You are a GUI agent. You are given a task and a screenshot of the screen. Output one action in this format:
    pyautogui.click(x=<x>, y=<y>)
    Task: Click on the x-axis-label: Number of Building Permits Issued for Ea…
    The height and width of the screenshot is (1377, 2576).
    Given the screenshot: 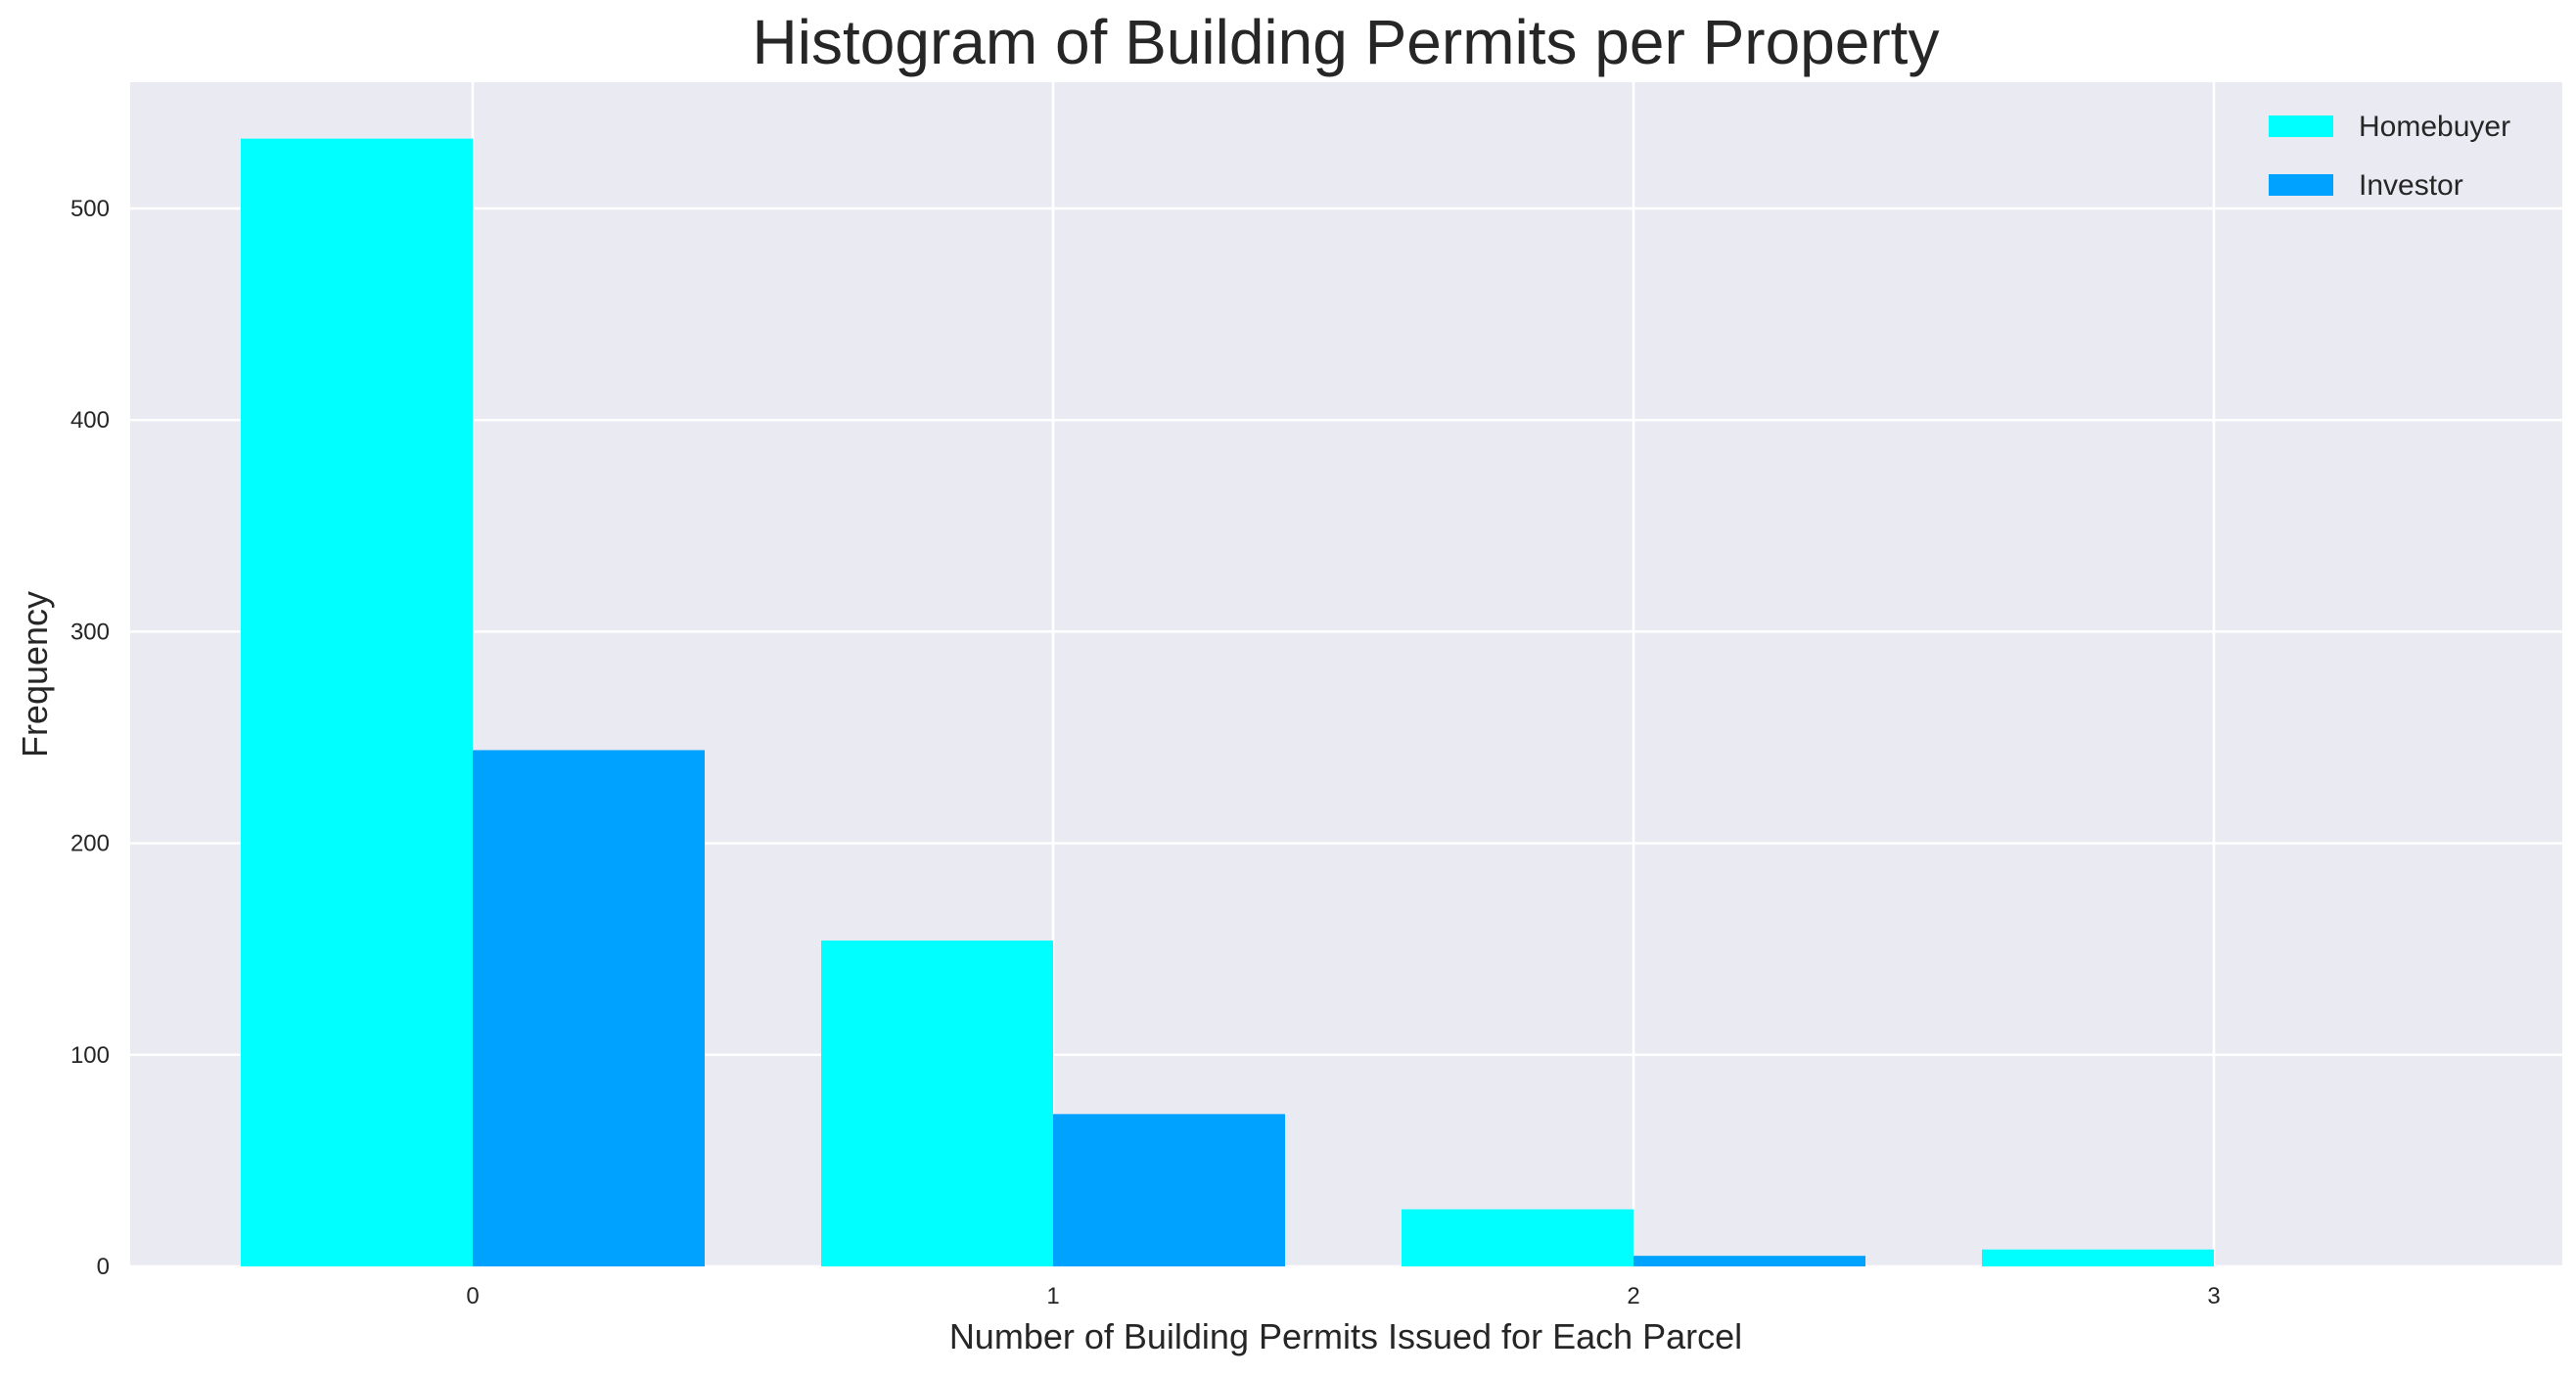 What is the action you would take?
    pyautogui.click(x=1346, y=1336)
    